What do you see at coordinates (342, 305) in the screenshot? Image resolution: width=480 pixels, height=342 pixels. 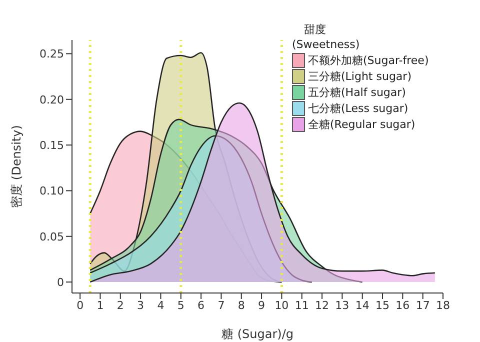 I see `x-tick-label: 13` at bounding box center [342, 305].